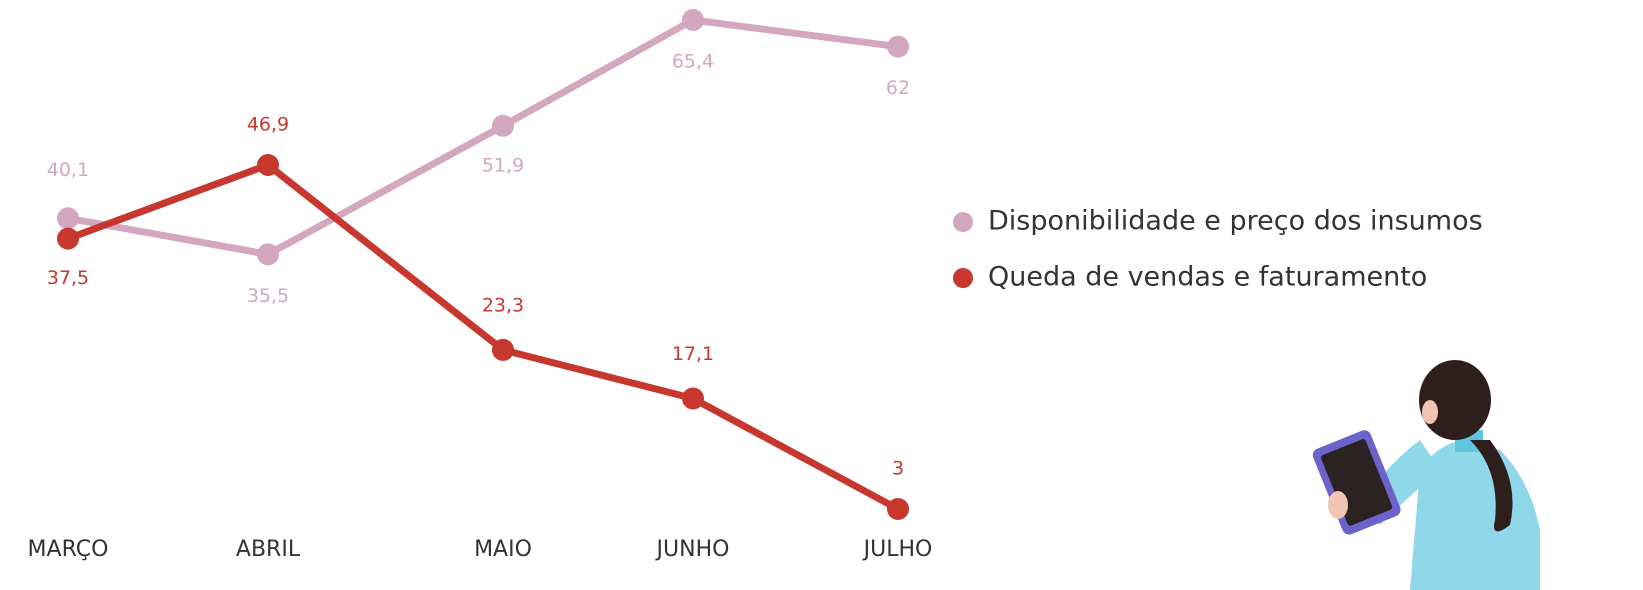 Image resolution: width=1643 pixels, height=590 pixels. Describe the element at coordinates (693, 62) in the screenshot. I see `value-label: 65,4` at that location.